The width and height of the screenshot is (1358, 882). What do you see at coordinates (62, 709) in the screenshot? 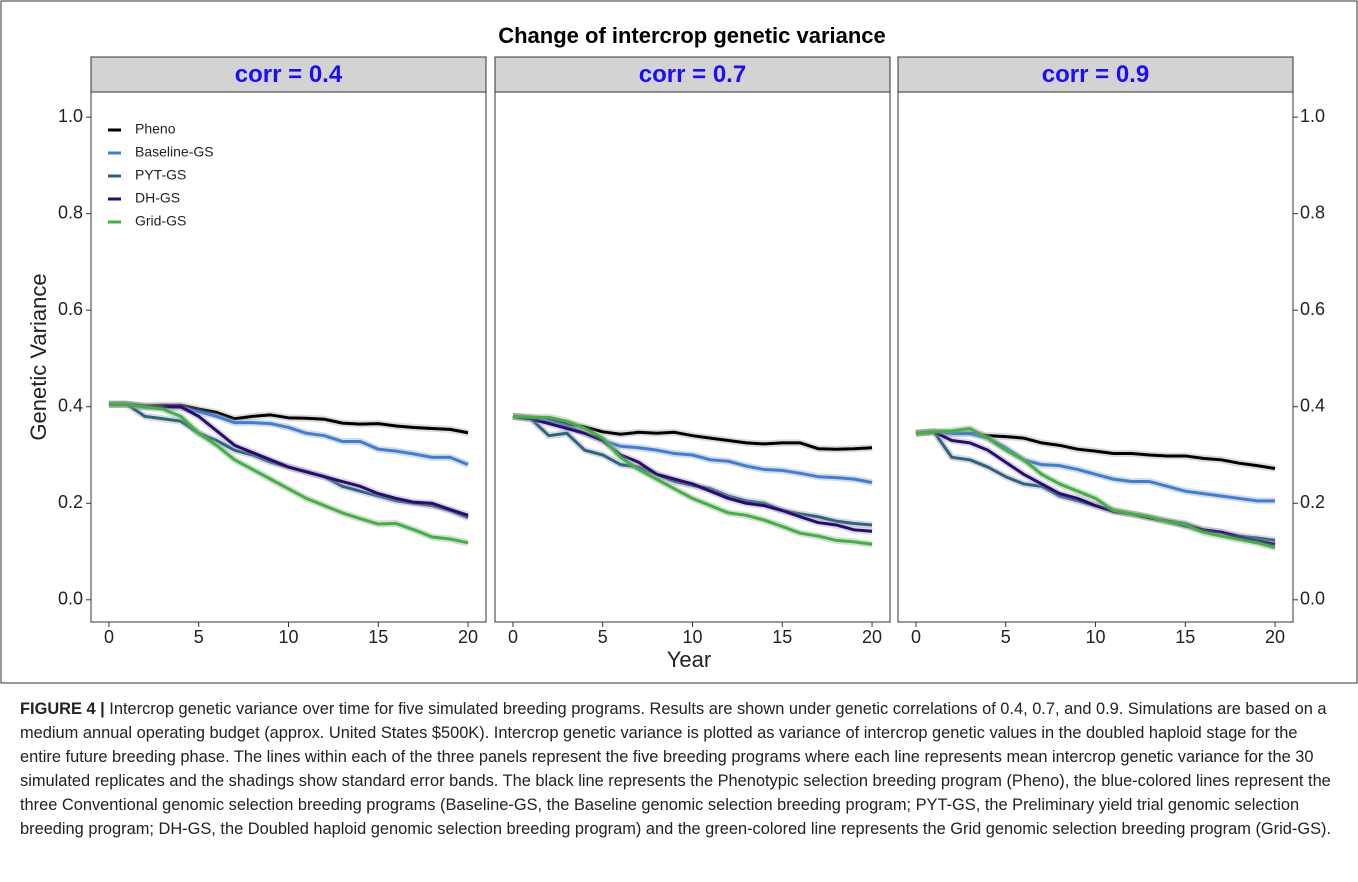
I see `caption-label: FIGURE 4 |` at bounding box center [62, 709].